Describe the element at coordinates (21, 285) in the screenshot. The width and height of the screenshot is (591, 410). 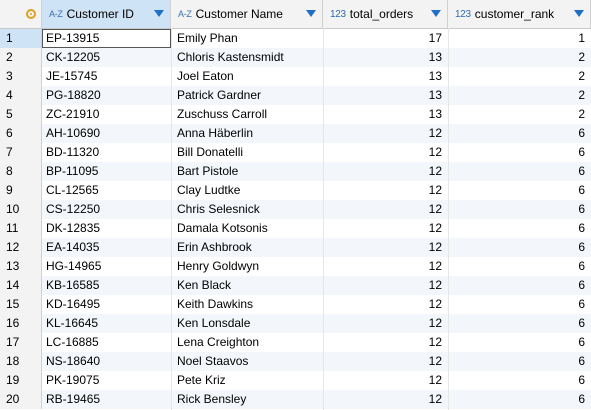
I see `row-number: 14` at that location.